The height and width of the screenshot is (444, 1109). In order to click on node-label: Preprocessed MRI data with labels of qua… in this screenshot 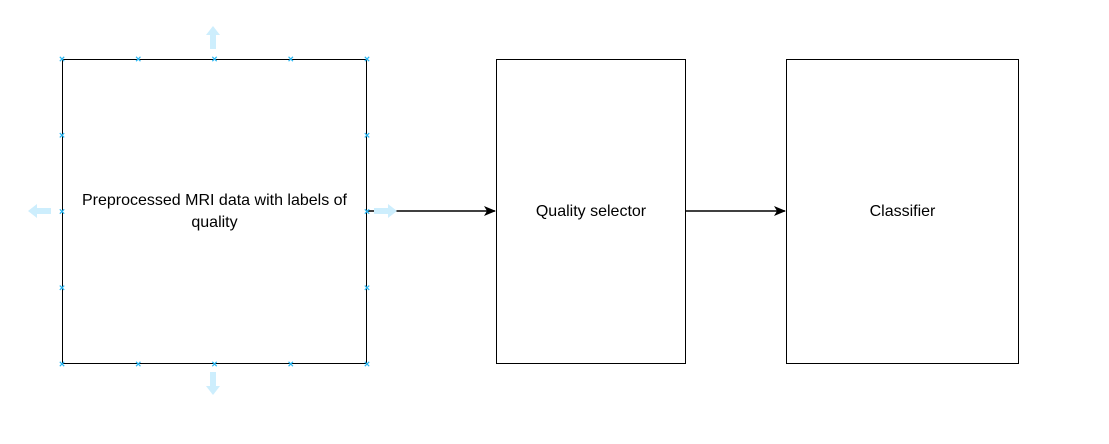, I will do `click(214, 211)`.